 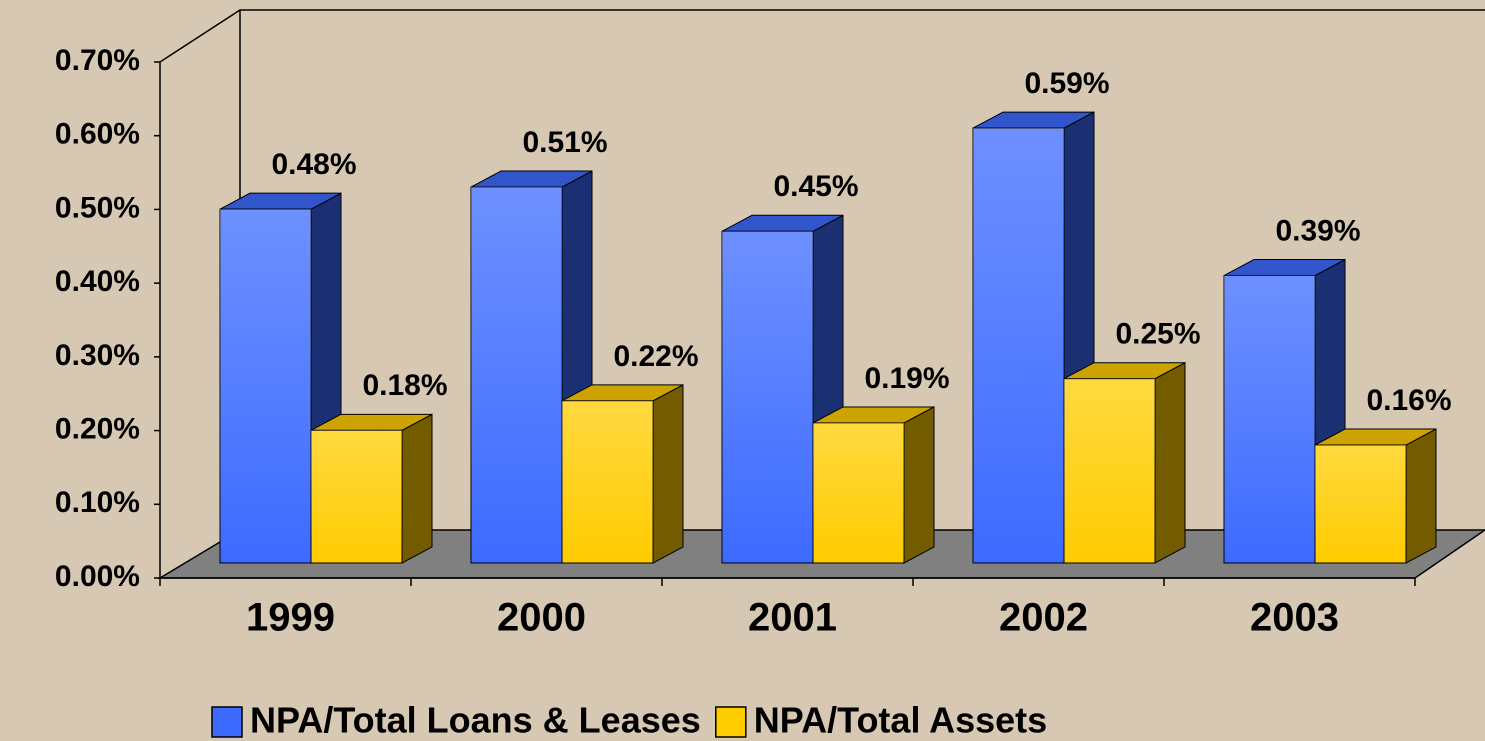 I want to click on value-label: 0.48%, so click(x=313, y=164).